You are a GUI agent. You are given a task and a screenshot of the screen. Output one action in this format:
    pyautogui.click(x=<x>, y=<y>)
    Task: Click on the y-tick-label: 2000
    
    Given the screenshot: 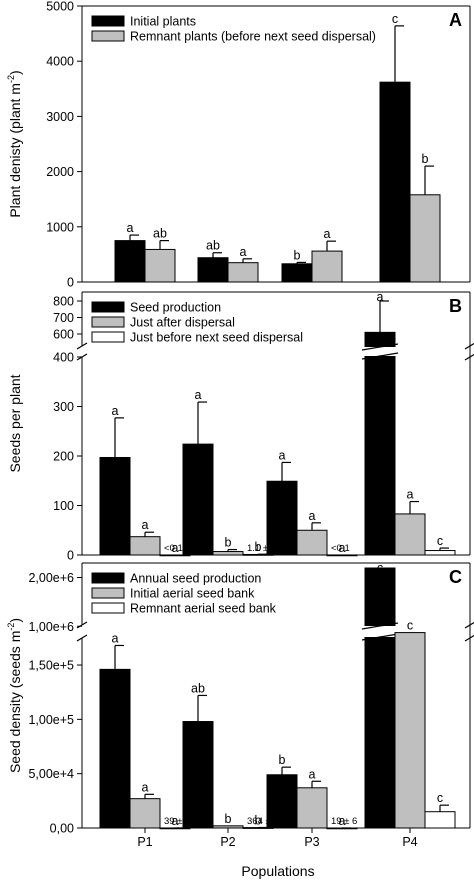 What is the action you would take?
    pyautogui.click(x=60, y=172)
    